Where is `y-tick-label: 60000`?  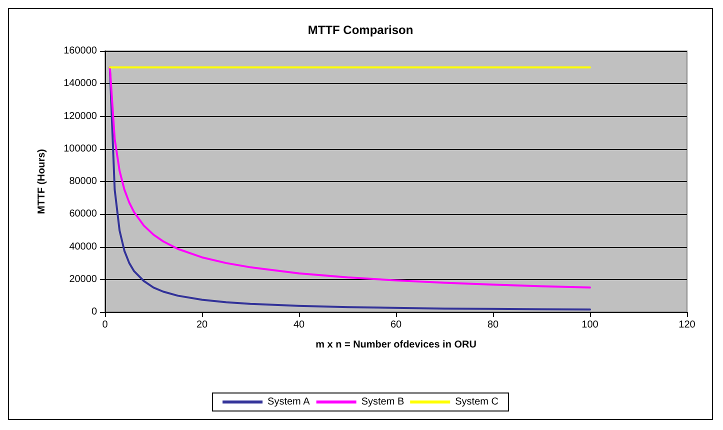 y-tick-label: 60000 is located at coordinates (83, 214).